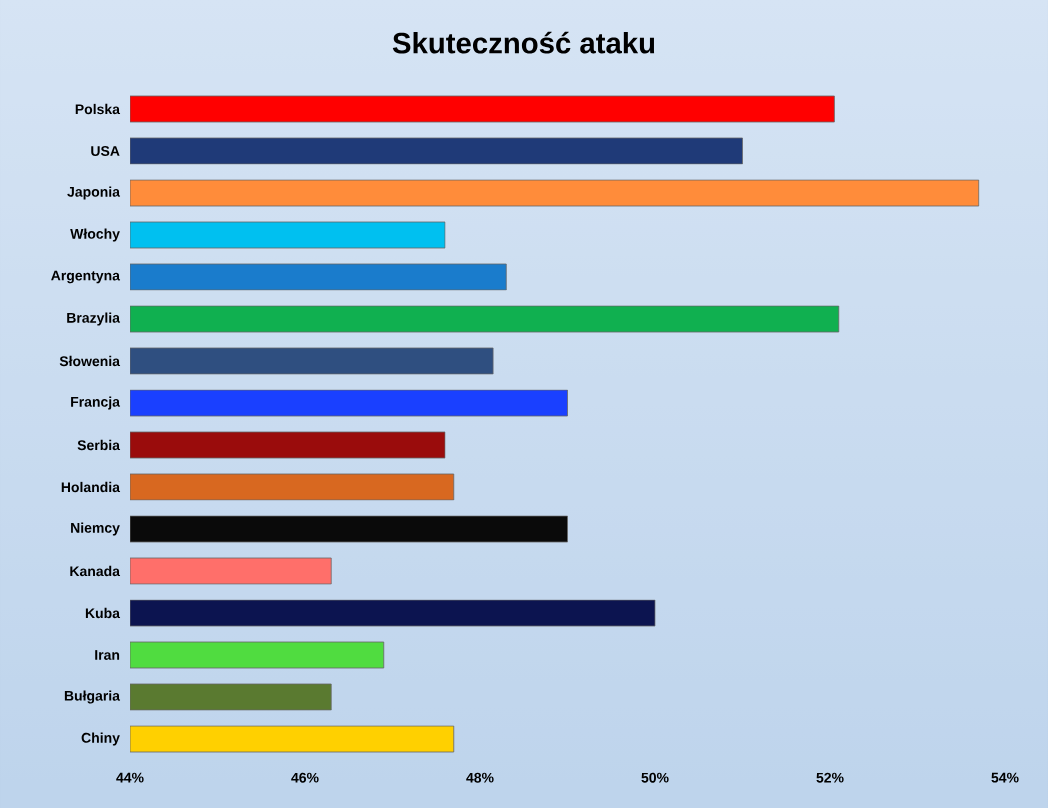  Describe the element at coordinates (94, 319) in the screenshot. I see `y-tick-label: Brazylia` at that location.